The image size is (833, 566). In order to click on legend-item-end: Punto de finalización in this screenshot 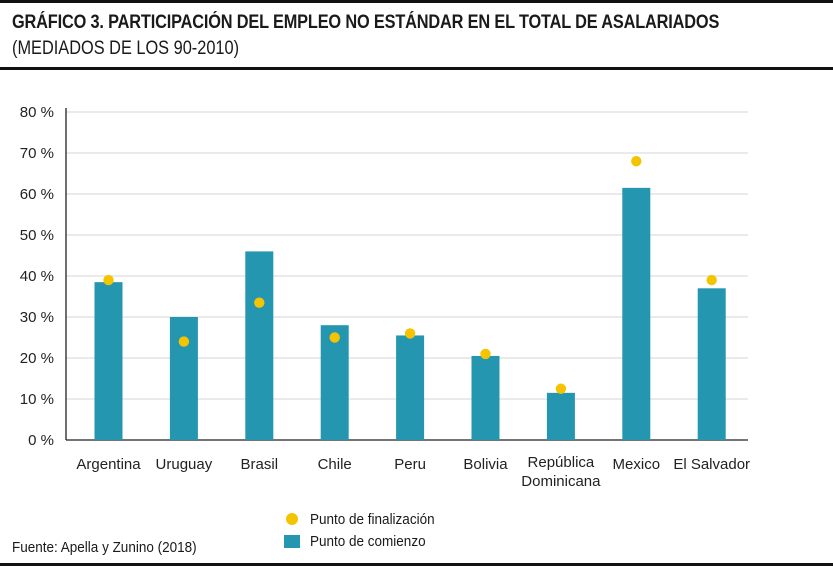, I will do `click(366, 519)`.